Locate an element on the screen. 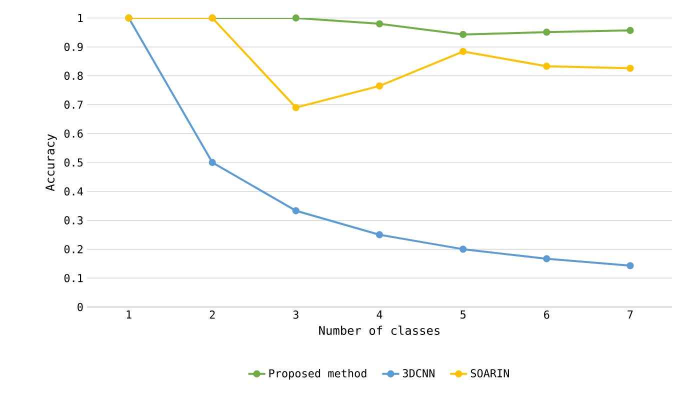 The width and height of the screenshot is (687, 414). x-tick-label: 6 is located at coordinates (547, 314).